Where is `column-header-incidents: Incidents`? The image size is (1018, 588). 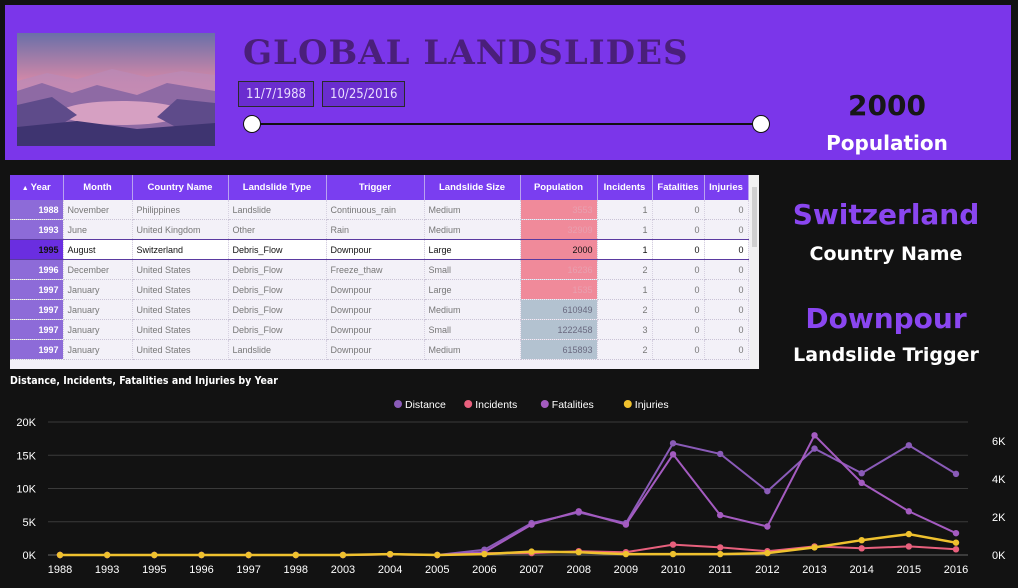 column-header-incidents: Incidents is located at coordinates (625, 187).